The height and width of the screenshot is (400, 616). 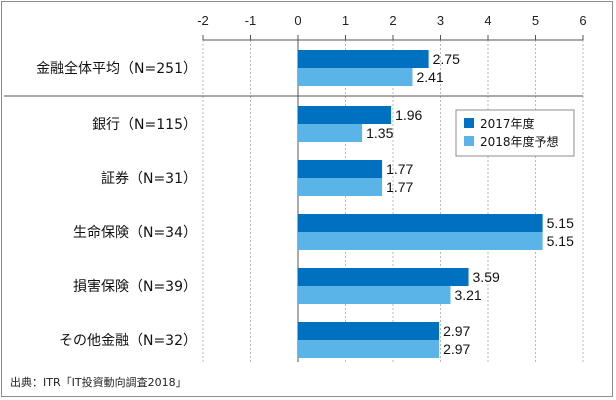 What do you see at coordinates (519, 141) in the screenshot?
I see `legend-label-1: 2018年度予想` at bounding box center [519, 141].